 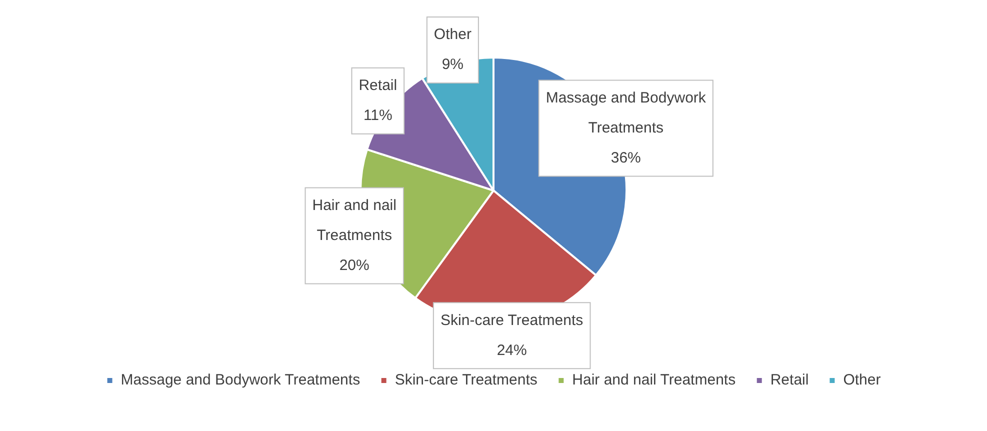 I want to click on slice-label: Skin-care Treatments, so click(x=512, y=320).